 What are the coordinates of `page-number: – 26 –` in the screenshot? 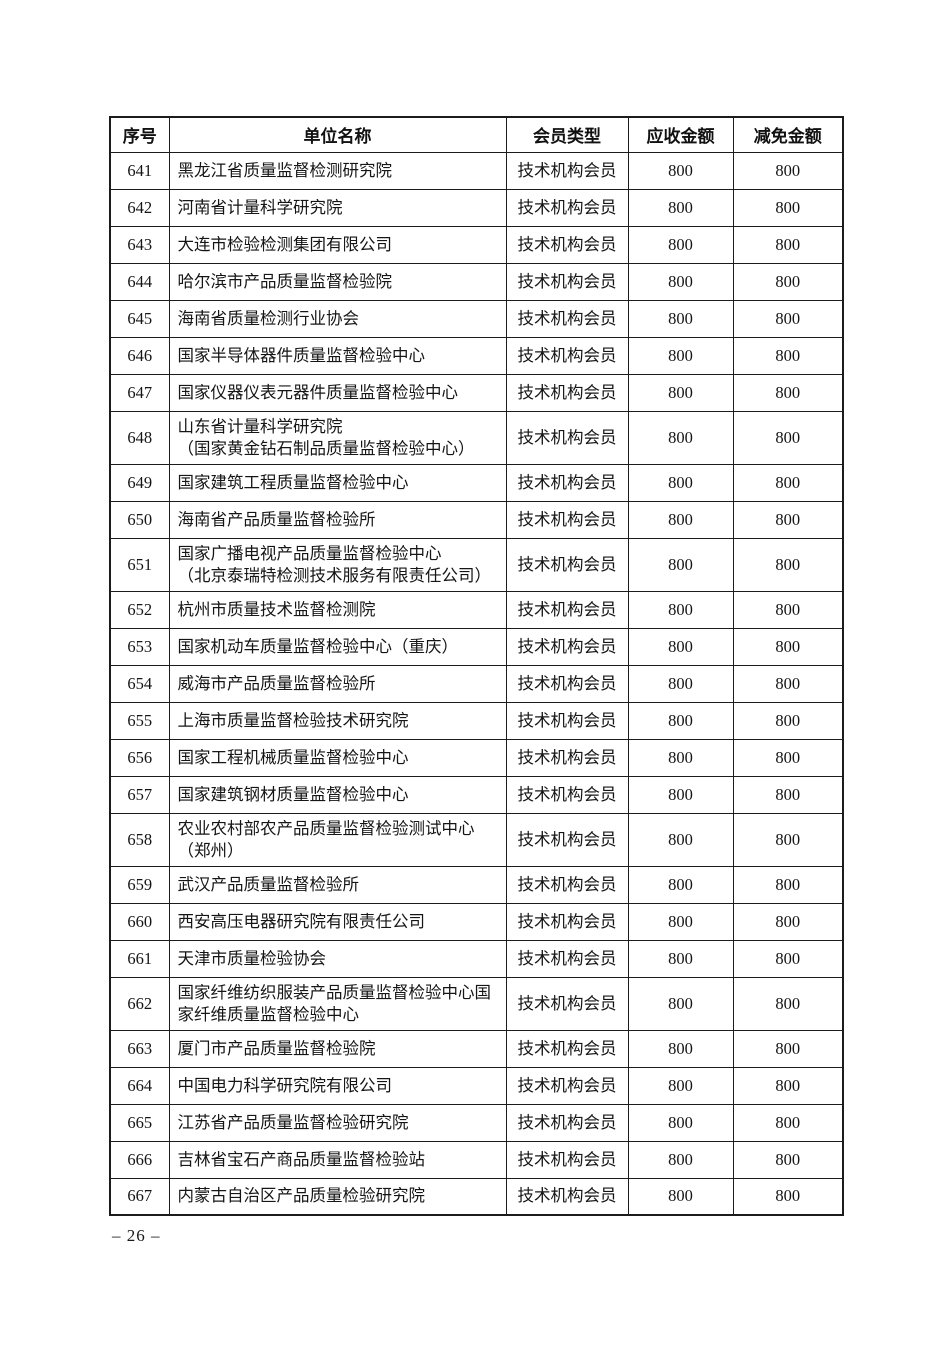 It's located at (136, 1235).